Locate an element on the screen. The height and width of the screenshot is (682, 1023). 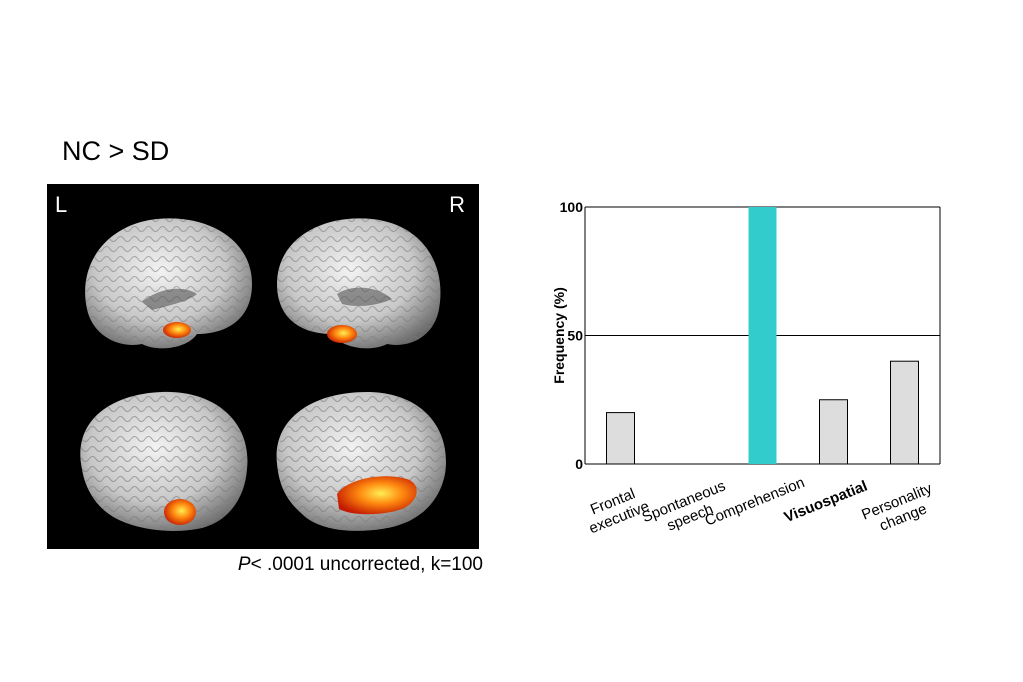
y-axis-title: Frequency (%) is located at coordinates (559, 335).